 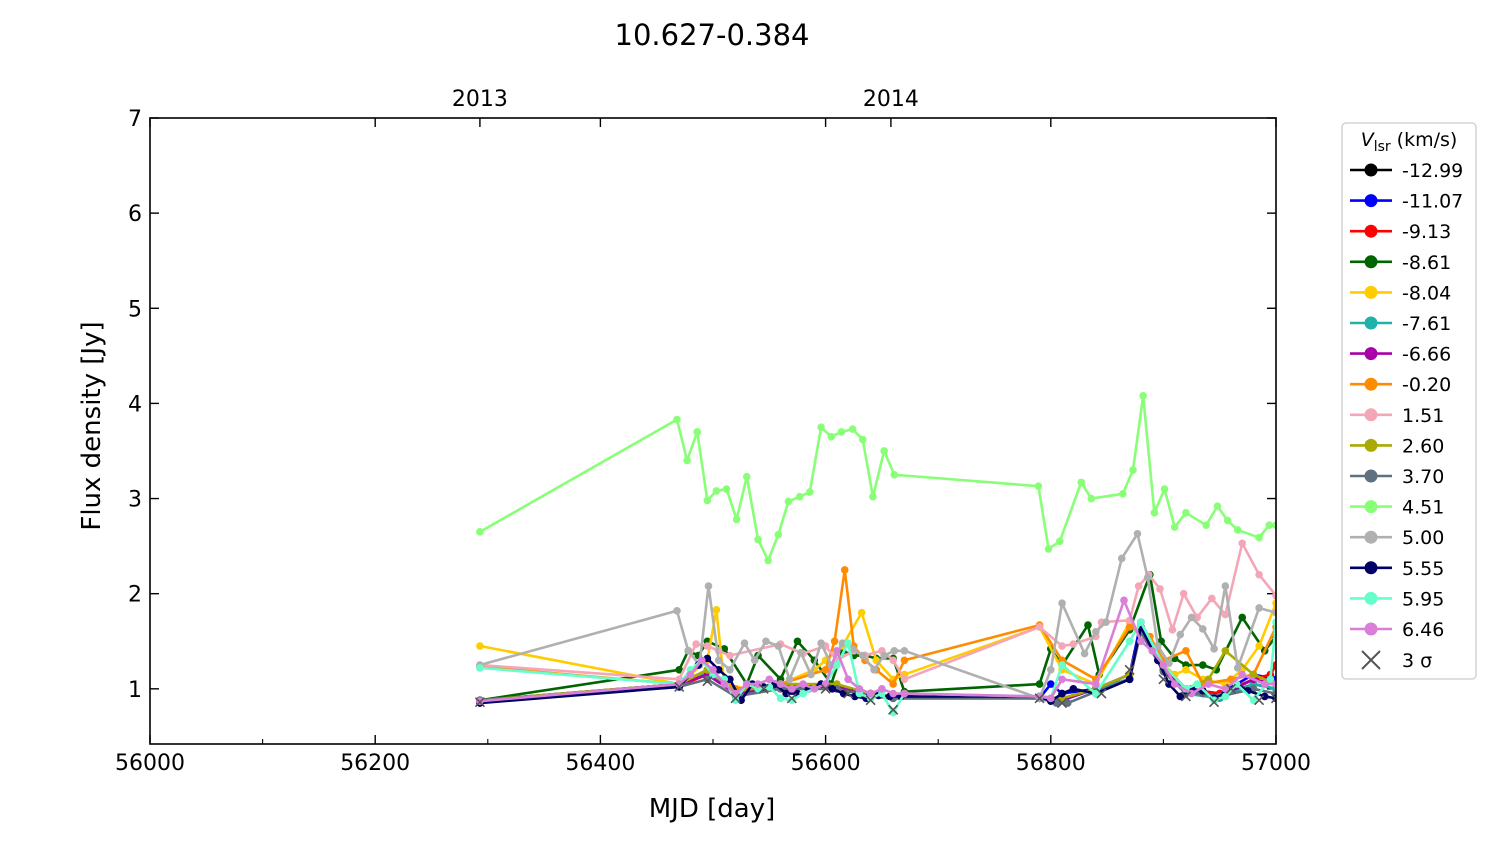 What do you see at coordinates (135, 214) in the screenshot?
I see `y-tick-label: 6` at bounding box center [135, 214].